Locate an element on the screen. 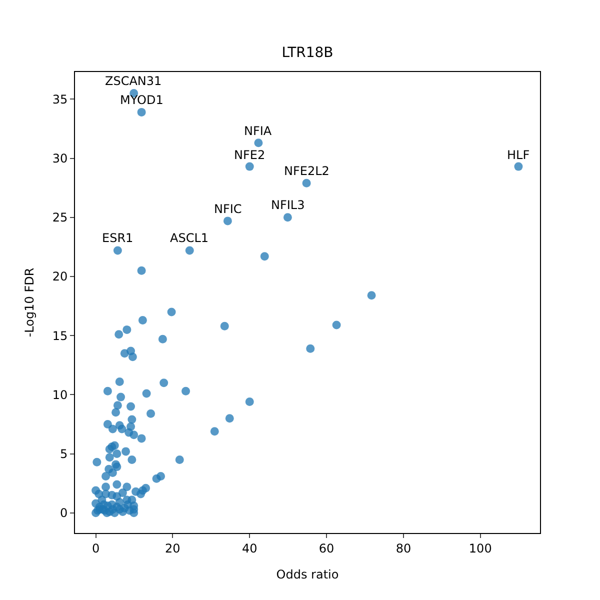 This screenshot has width=600, height=600. annotation: NFIC is located at coordinates (228, 209).